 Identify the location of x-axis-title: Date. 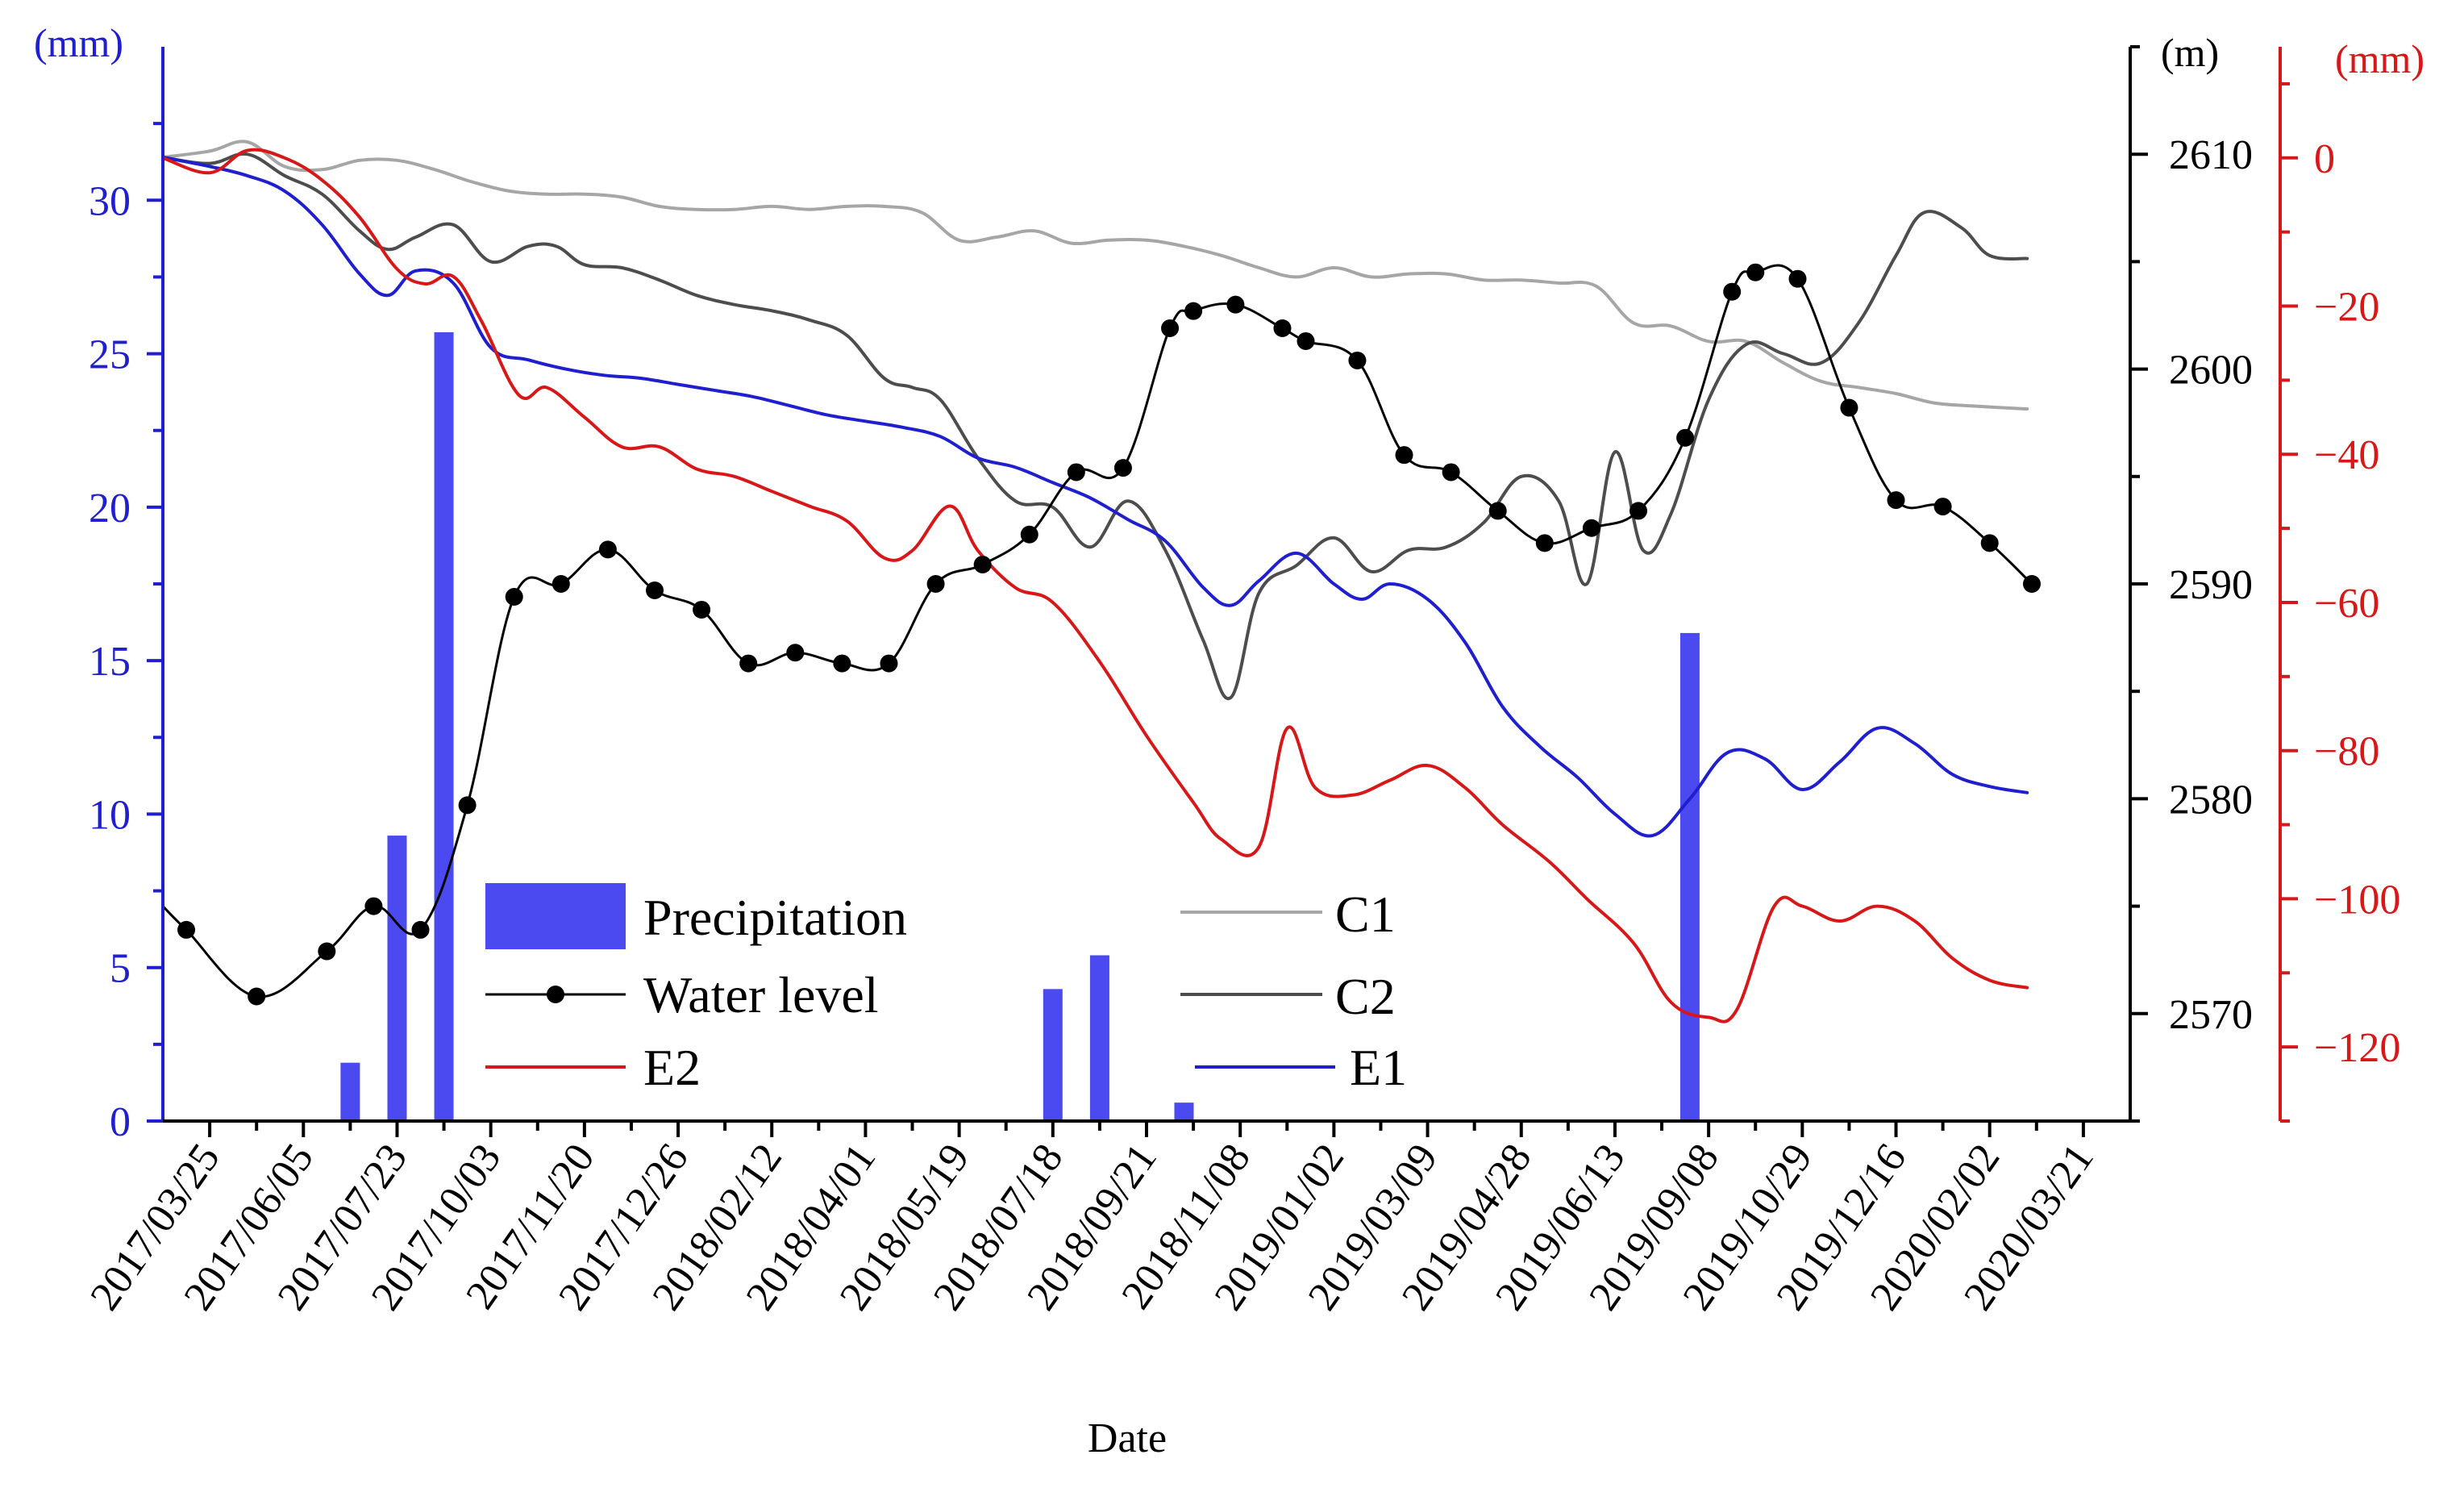
(1127, 1438).